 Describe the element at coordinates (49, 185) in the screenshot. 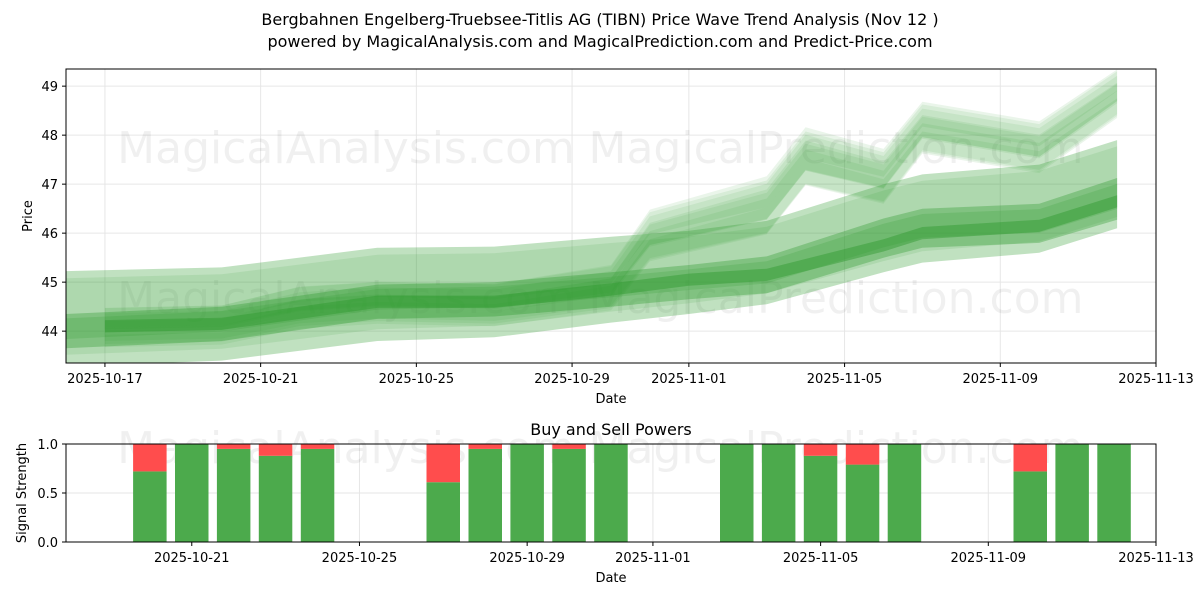

I see `y-tick-label: 47` at that location.